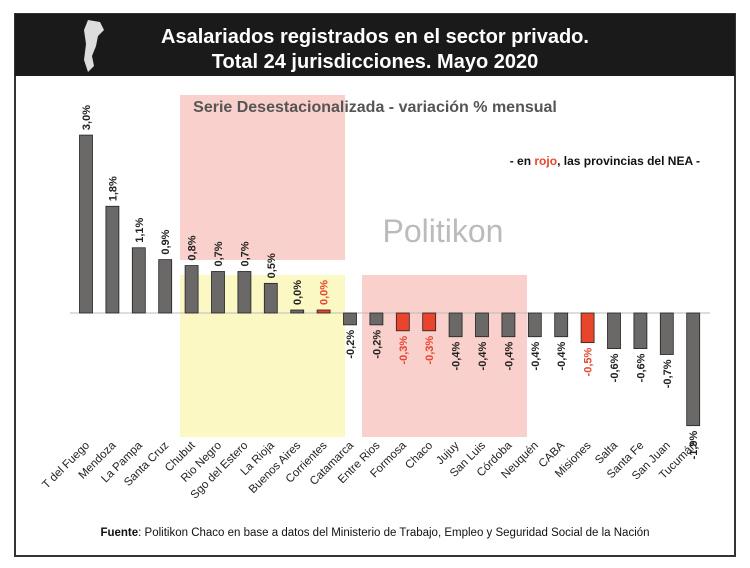 The width and height of the screenshot is (750, 568). Describe the element at coordinates (668, 373) in the screenshot. I see `value-label: -0,7%` at that location.